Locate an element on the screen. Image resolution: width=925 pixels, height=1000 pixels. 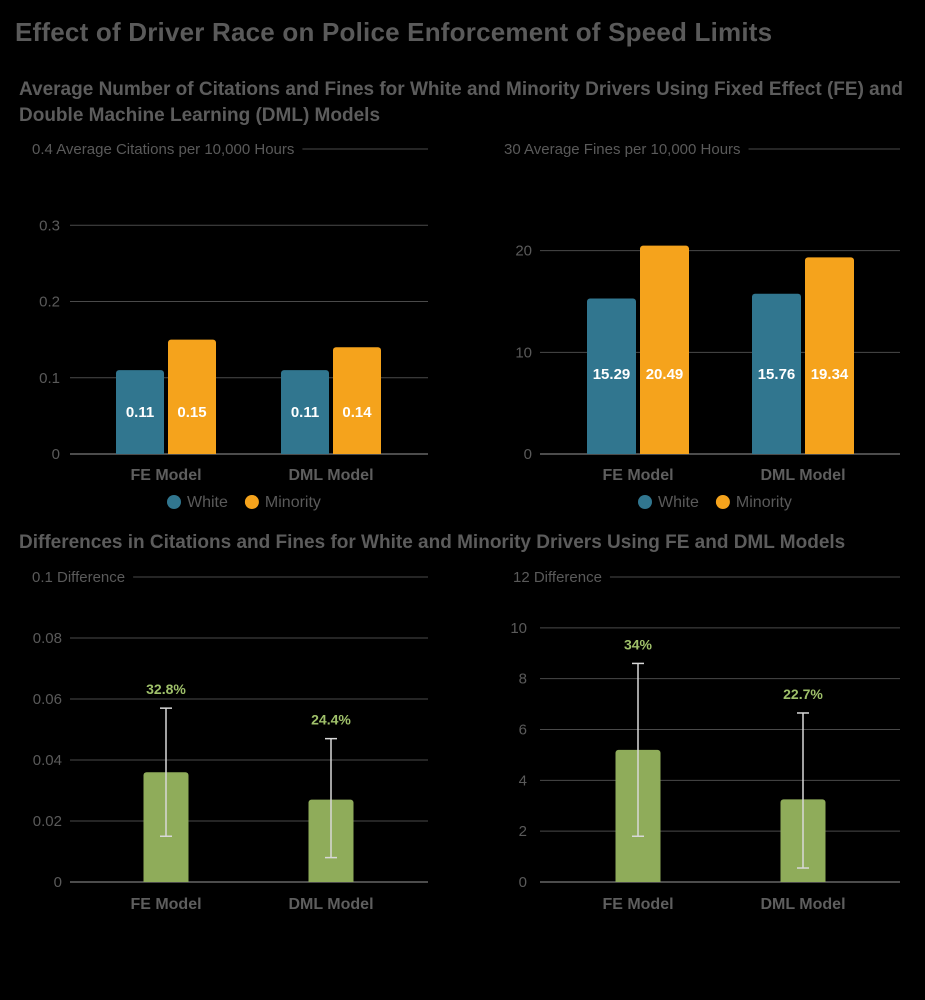
fines-data-label: 15.29 is located at coordinates (612, 374).